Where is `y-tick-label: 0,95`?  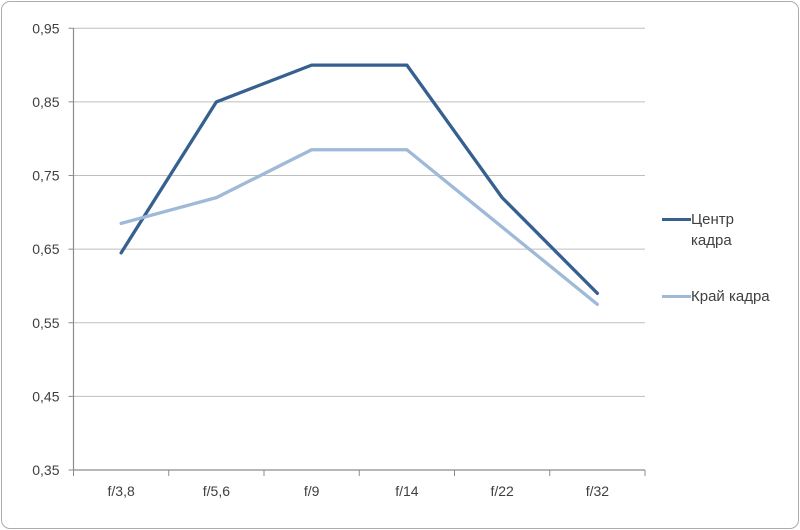 y-tick-label: 0,95 is located at coordinates (45, 28).